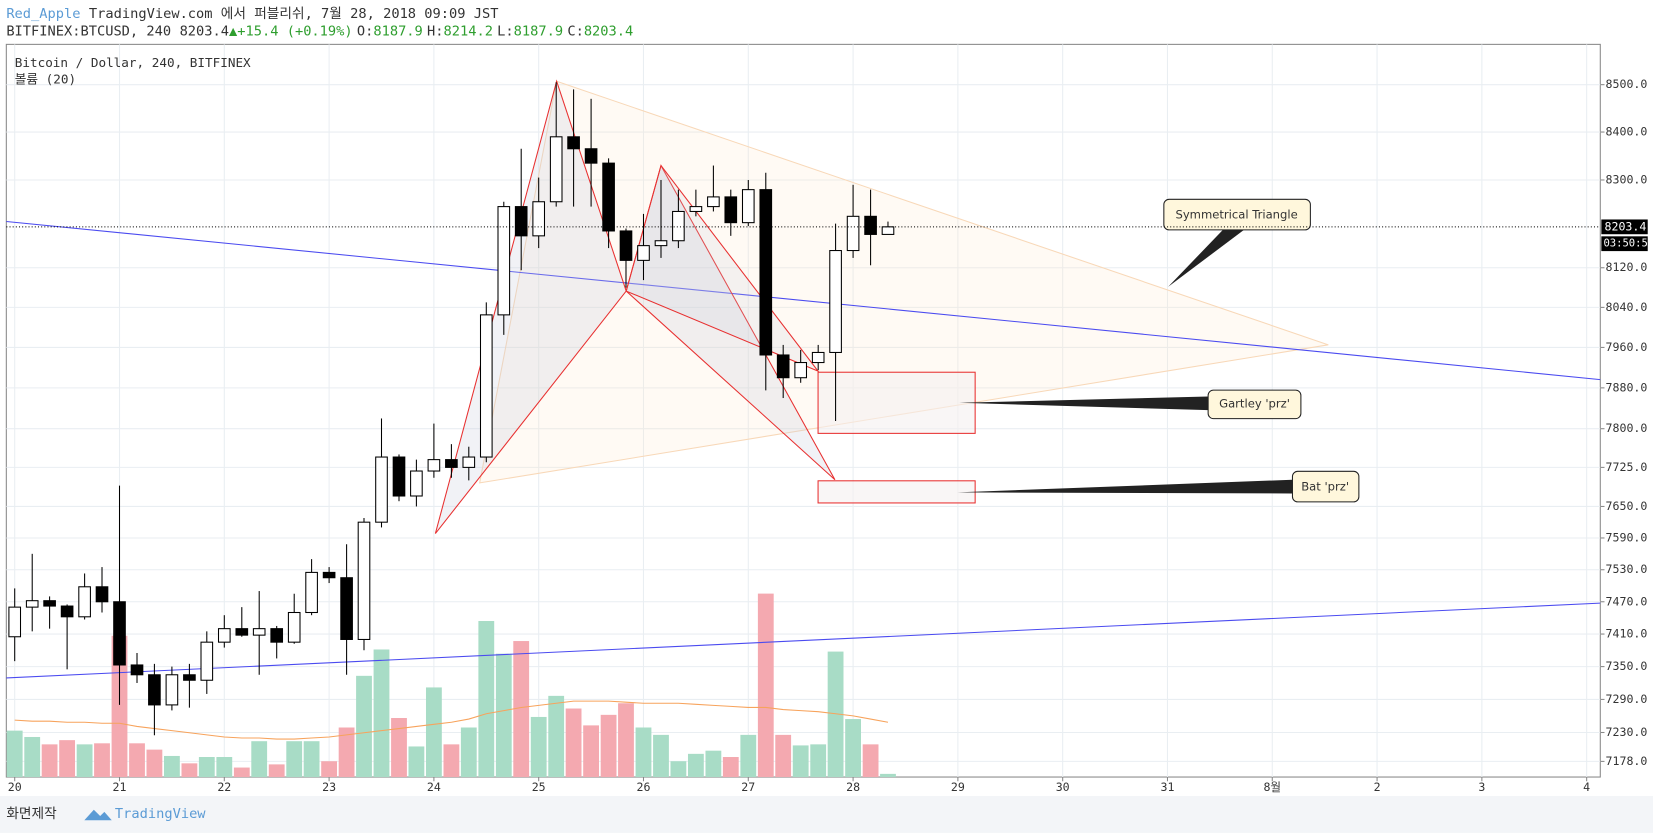 This screenshot has height=833, width=1653. What do you see at coordinates (1627, 347) in the screenshot?
I see `y-tick-label: 7960.0` at bounding box center [1627, 347].